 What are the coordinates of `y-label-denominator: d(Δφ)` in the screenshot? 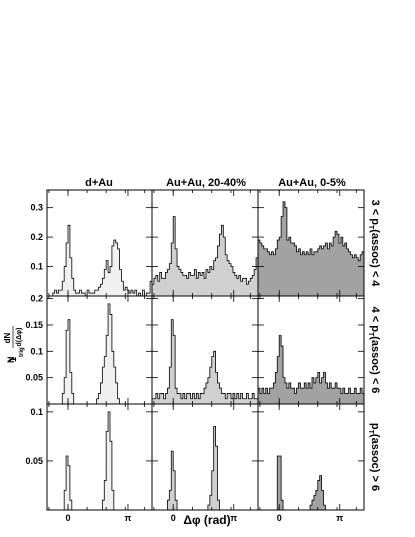 It's located at (19, 337).